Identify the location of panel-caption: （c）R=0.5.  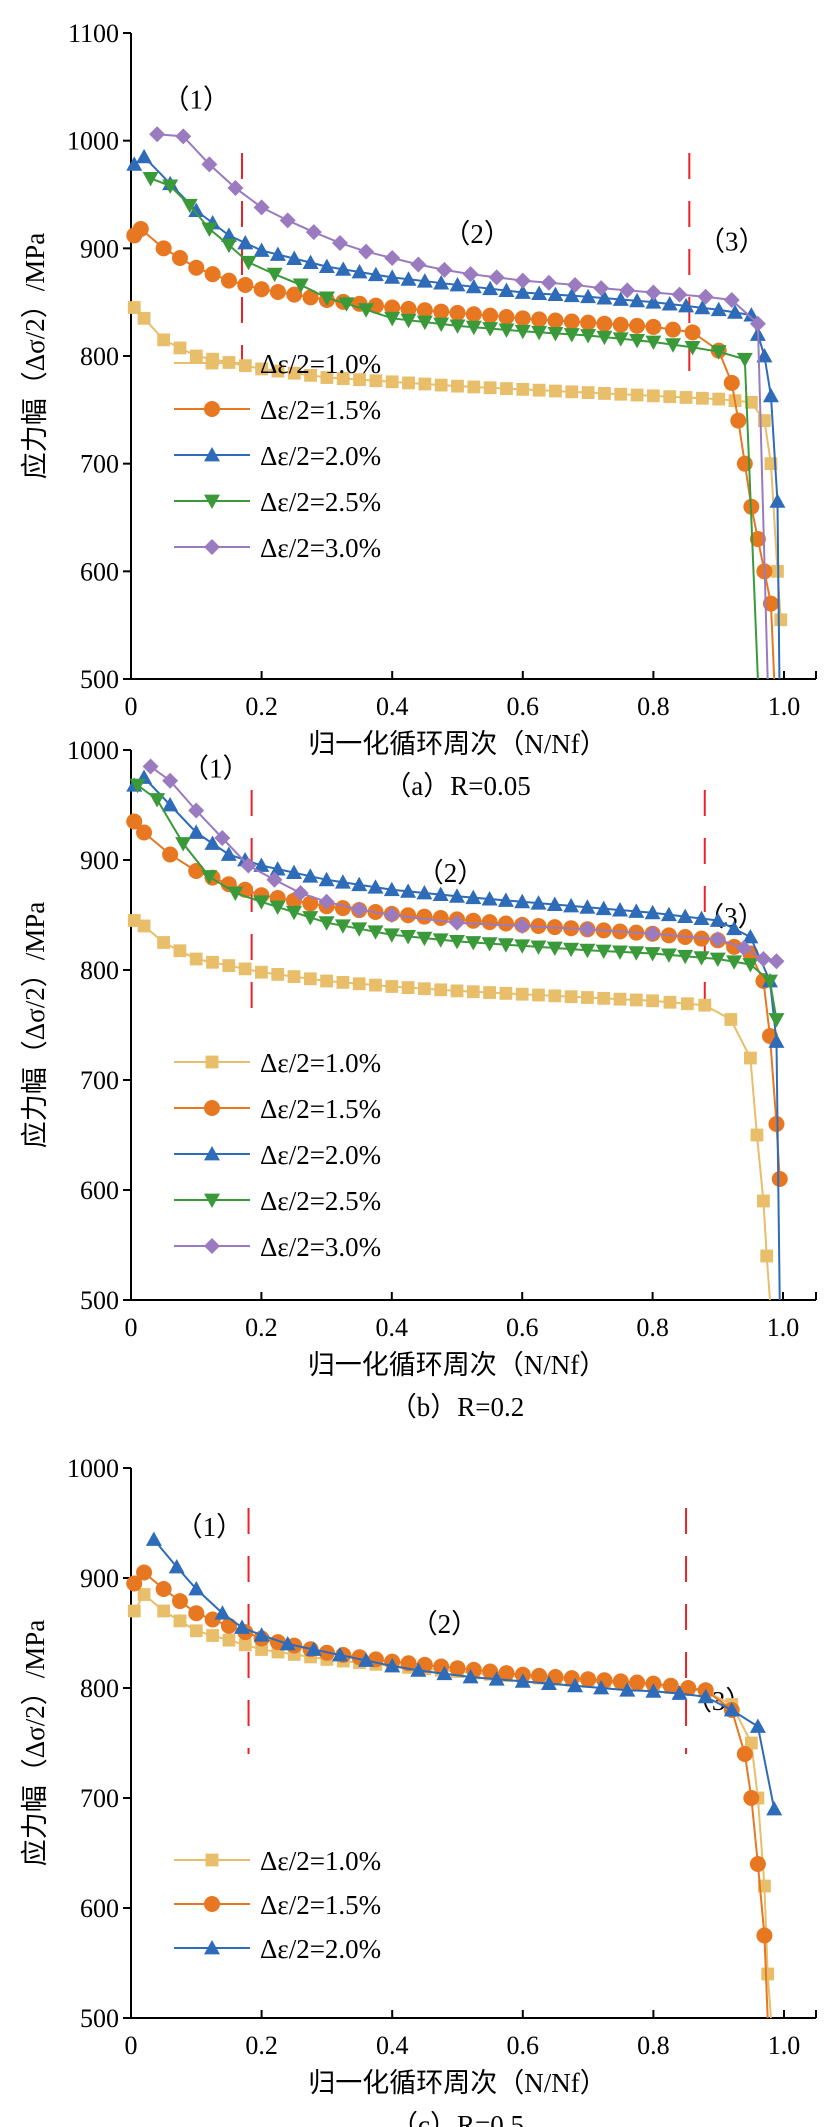
(457, 2118).